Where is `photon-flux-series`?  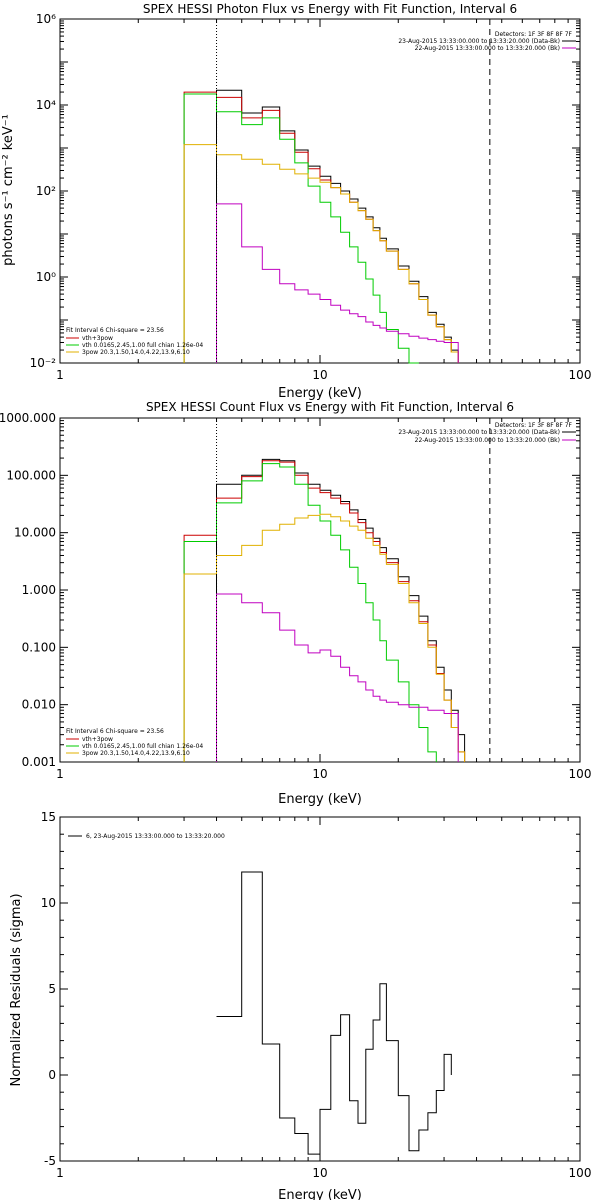
photon-flux-series is located at coordinates (321, 226).